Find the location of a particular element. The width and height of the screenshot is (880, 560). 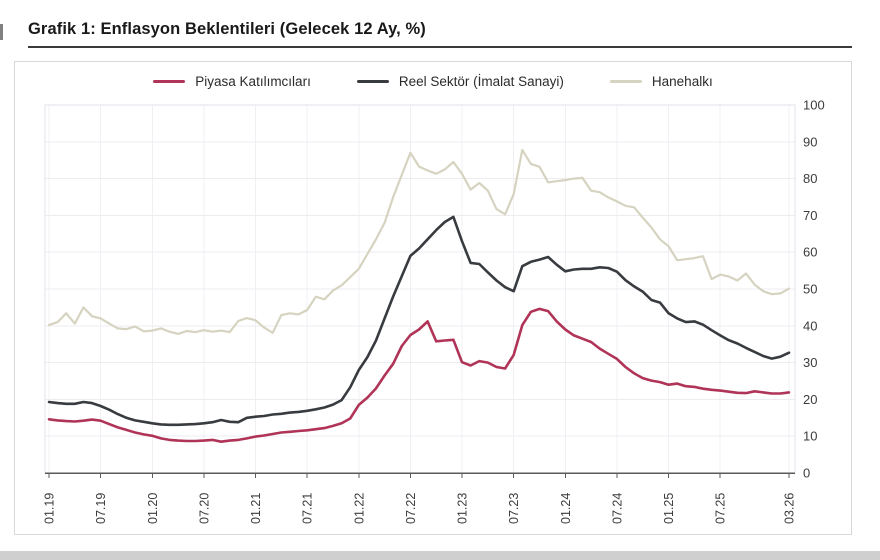

title-underline is located at coordinates (440, 47).